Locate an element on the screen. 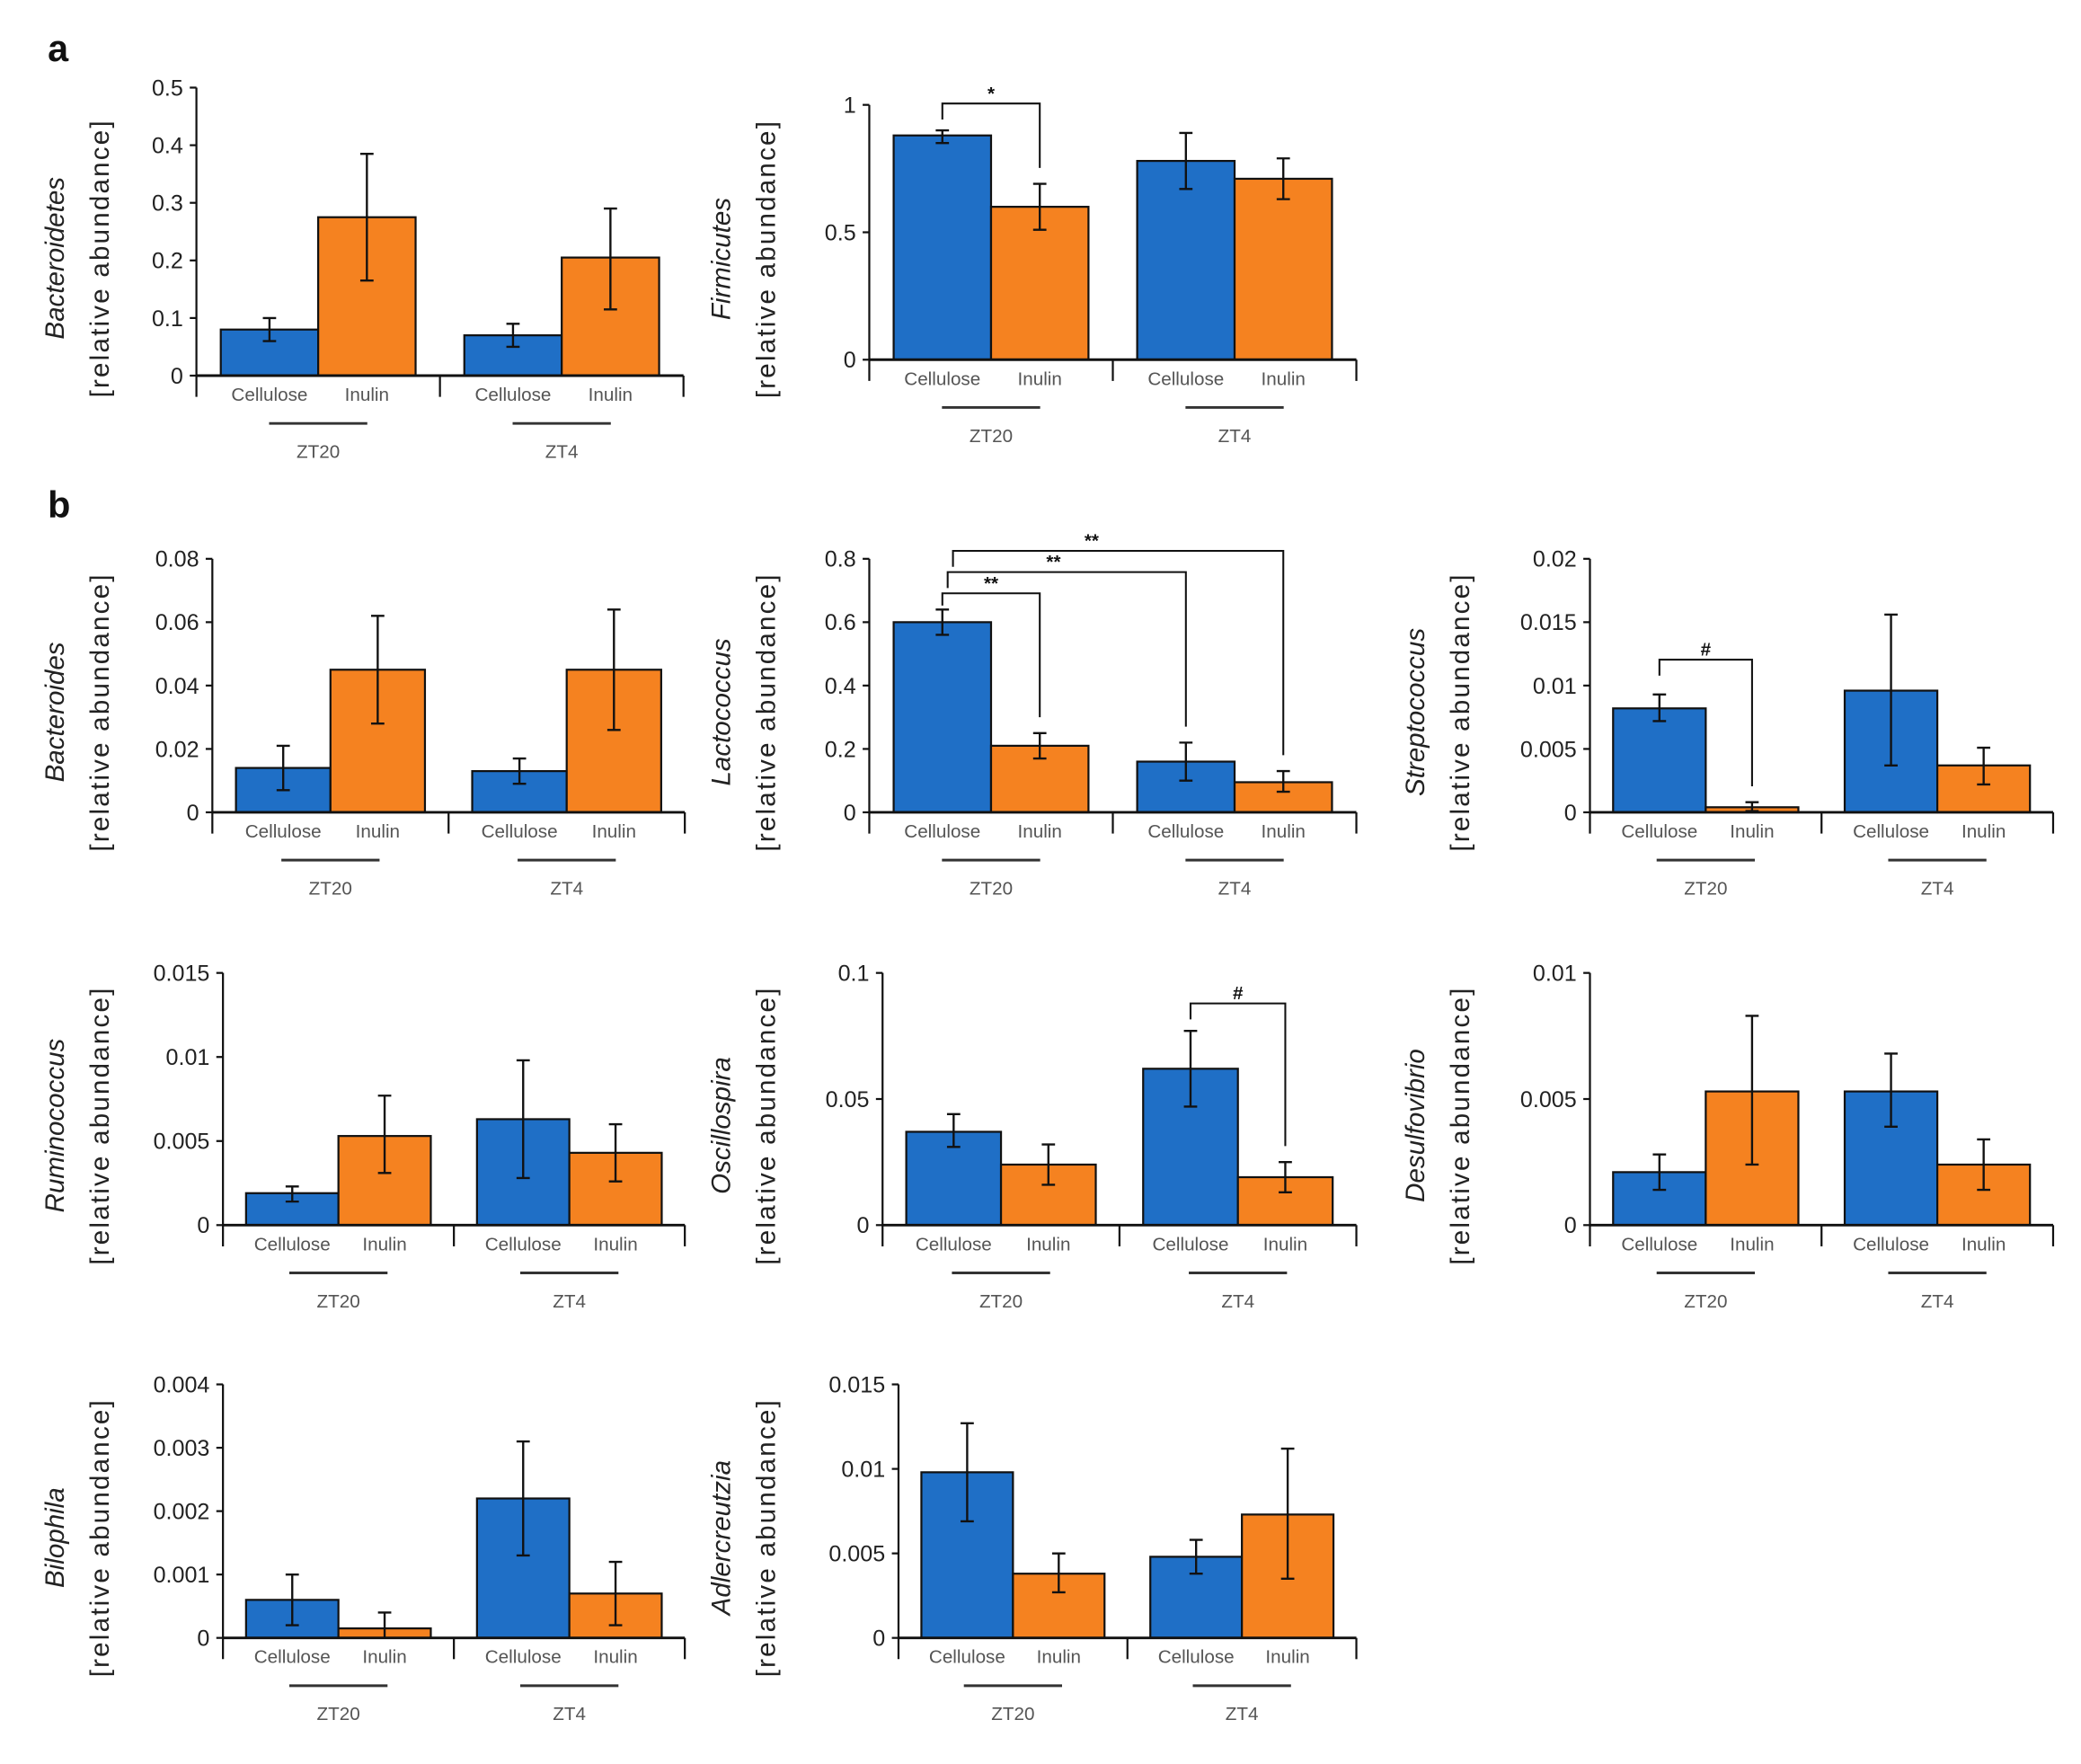 This screenshot has width=2081, height=1764. y-axis-genus-label: Streptococcus is located at coordinates (1416, 712).